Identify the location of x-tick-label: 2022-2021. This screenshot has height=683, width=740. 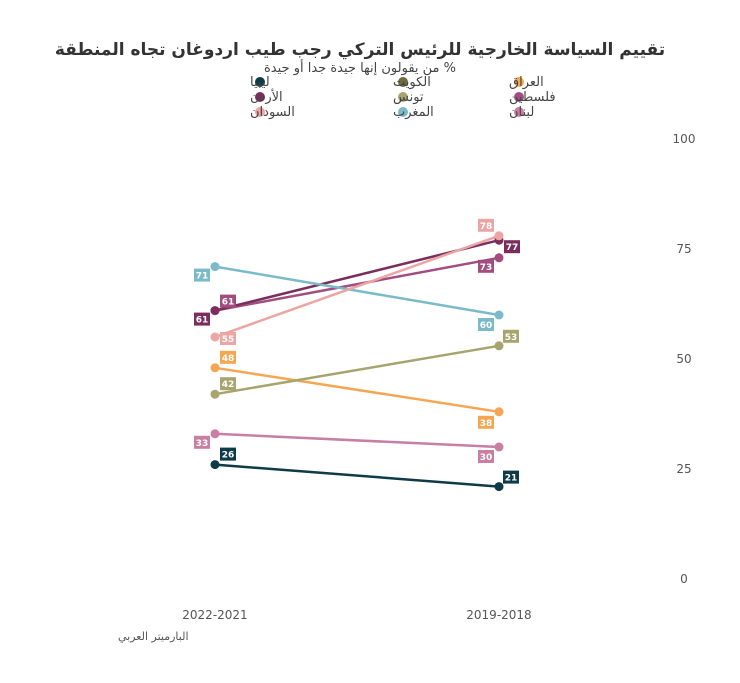
(214, 615).